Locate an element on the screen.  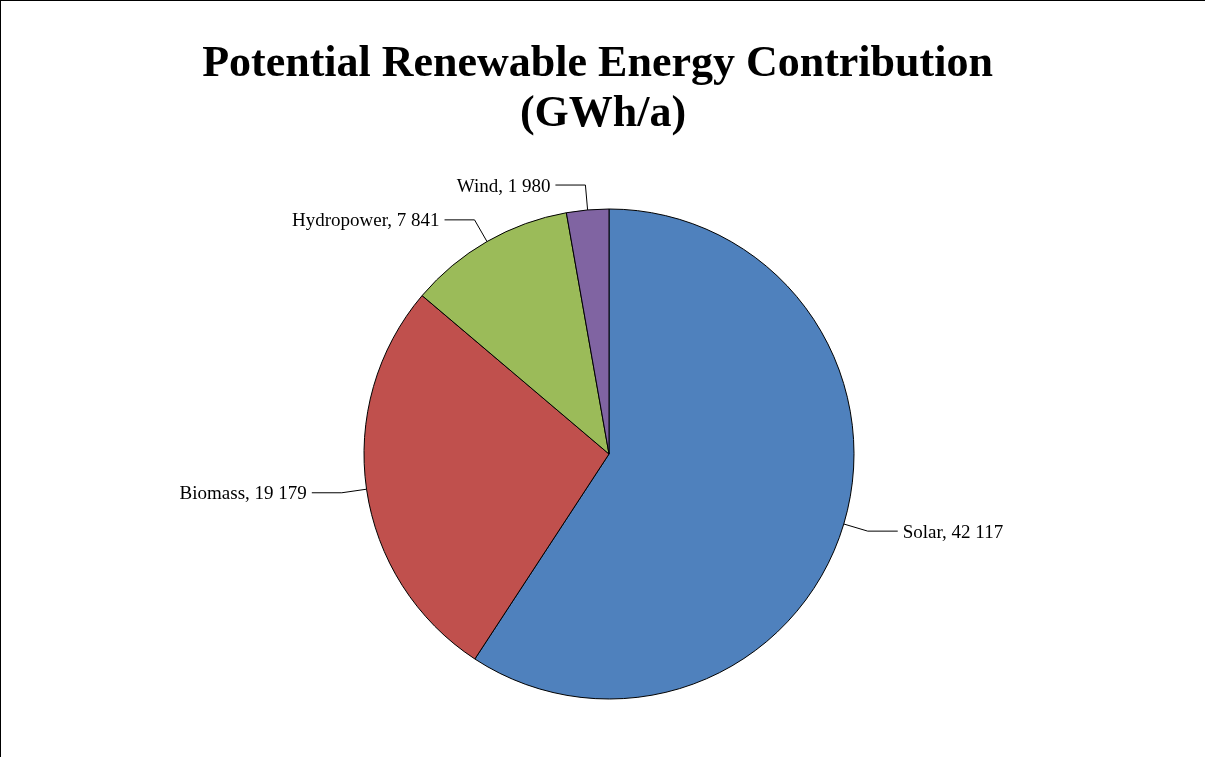
slice-label: Solar, 42 117 is located at coordinates (953, 531).